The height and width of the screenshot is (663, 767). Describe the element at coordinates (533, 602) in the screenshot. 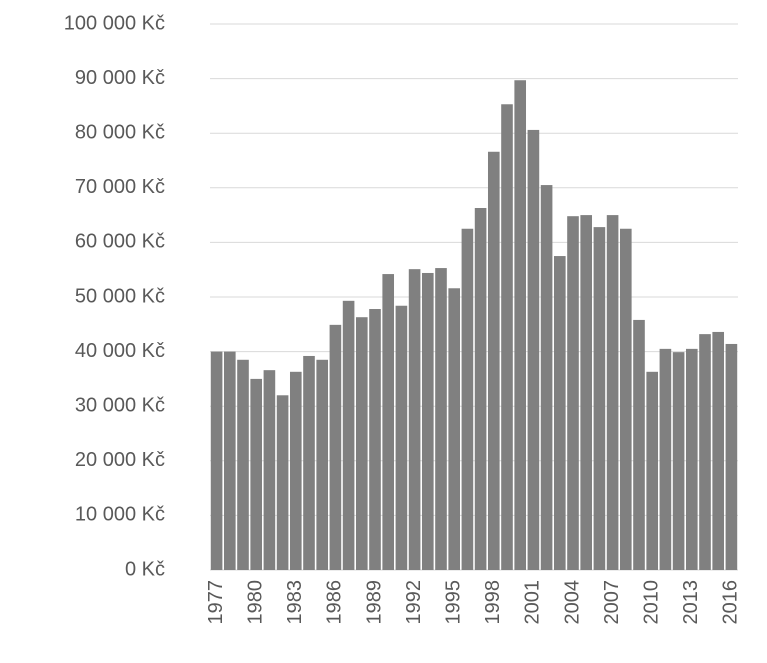

I see `x-tick-label: 2001` at that location.